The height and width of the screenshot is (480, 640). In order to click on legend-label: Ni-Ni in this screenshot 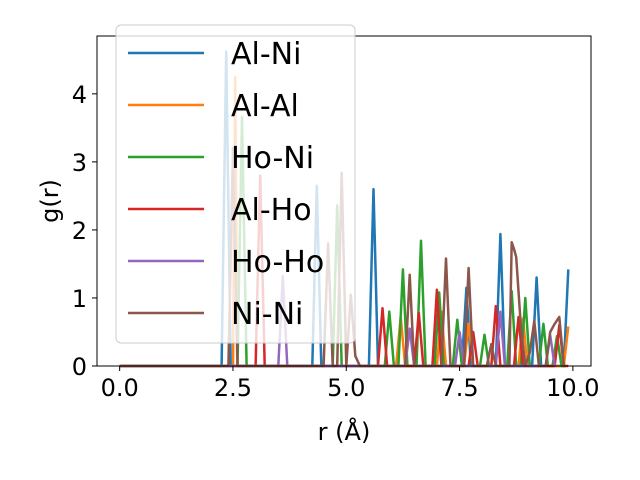, I will do `click(267, 314)`.